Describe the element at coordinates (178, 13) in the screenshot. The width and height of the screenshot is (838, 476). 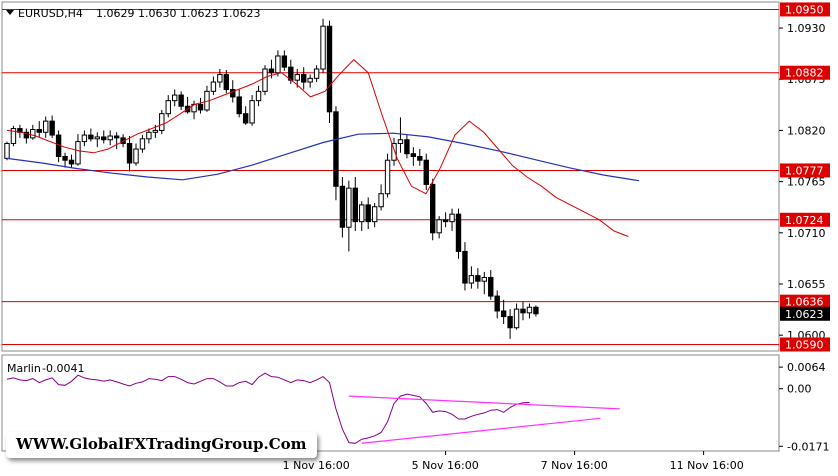
I see `ohlc-label: 1.0629 1.0630 1.0623 1.0623` at that location.